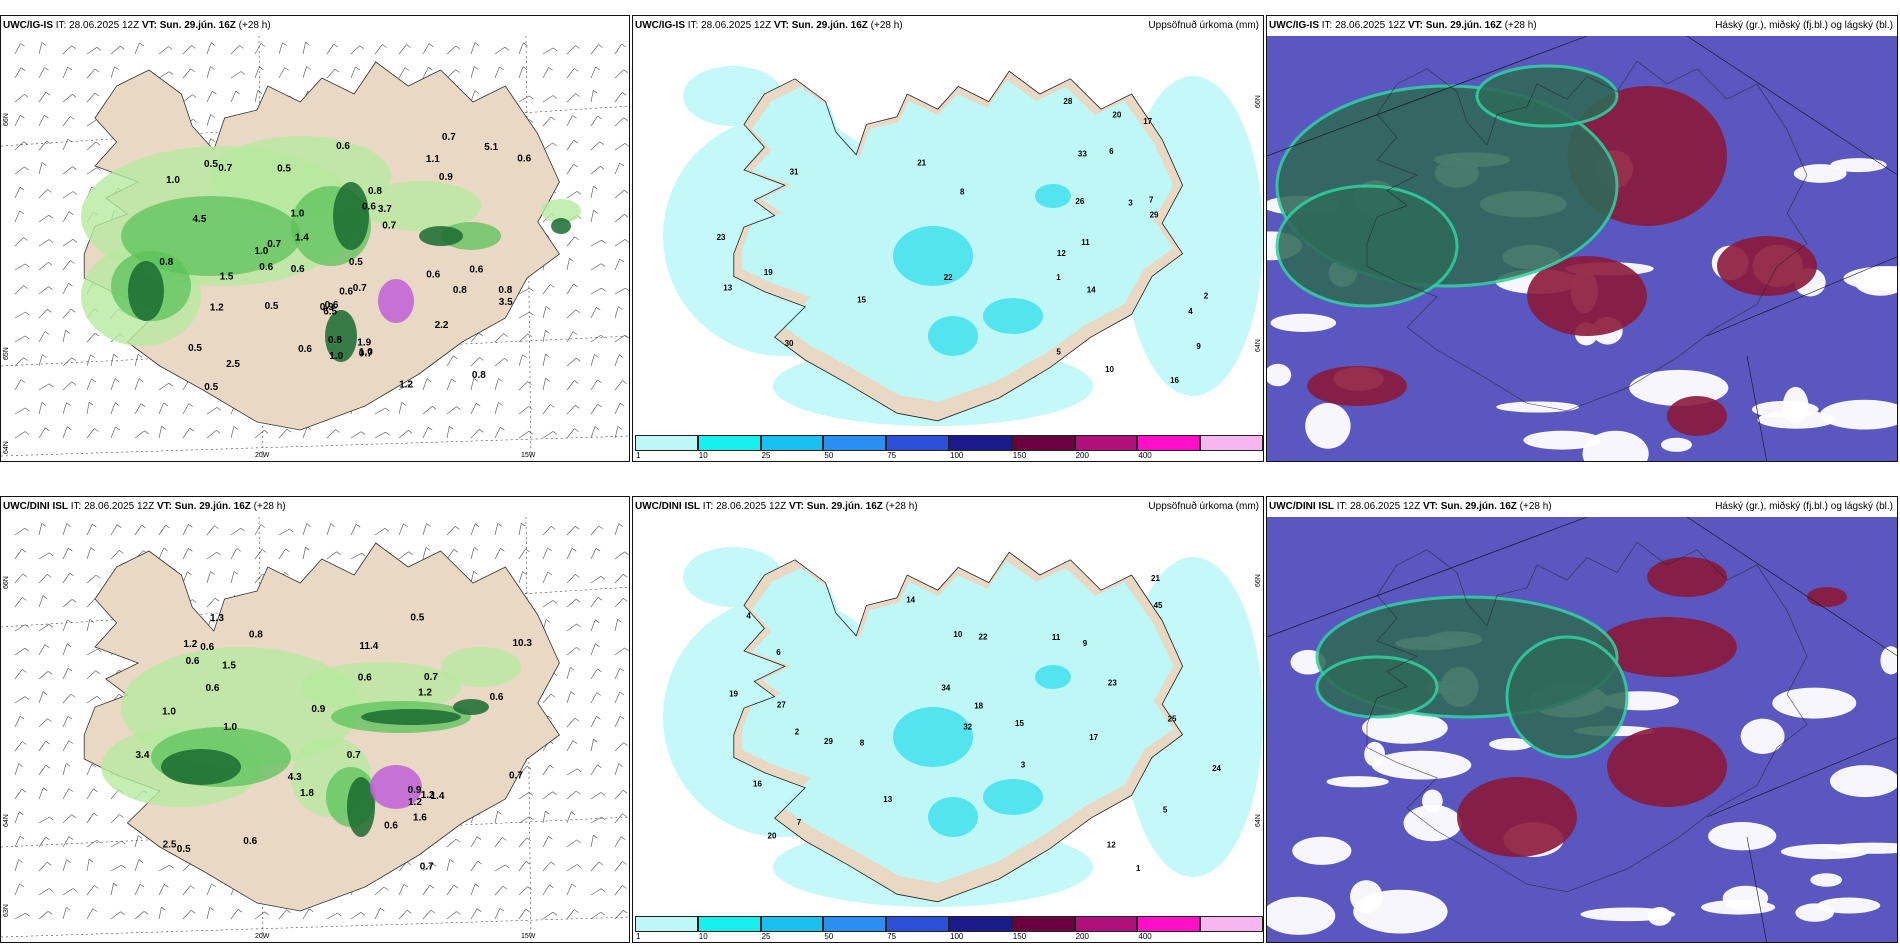 The height and width of the screenshot is (950, 1900). What do you see at coordinates (1667, 647) in the screenshot?
I see `mid-cloud-area` at bounding box center [1667, 647].